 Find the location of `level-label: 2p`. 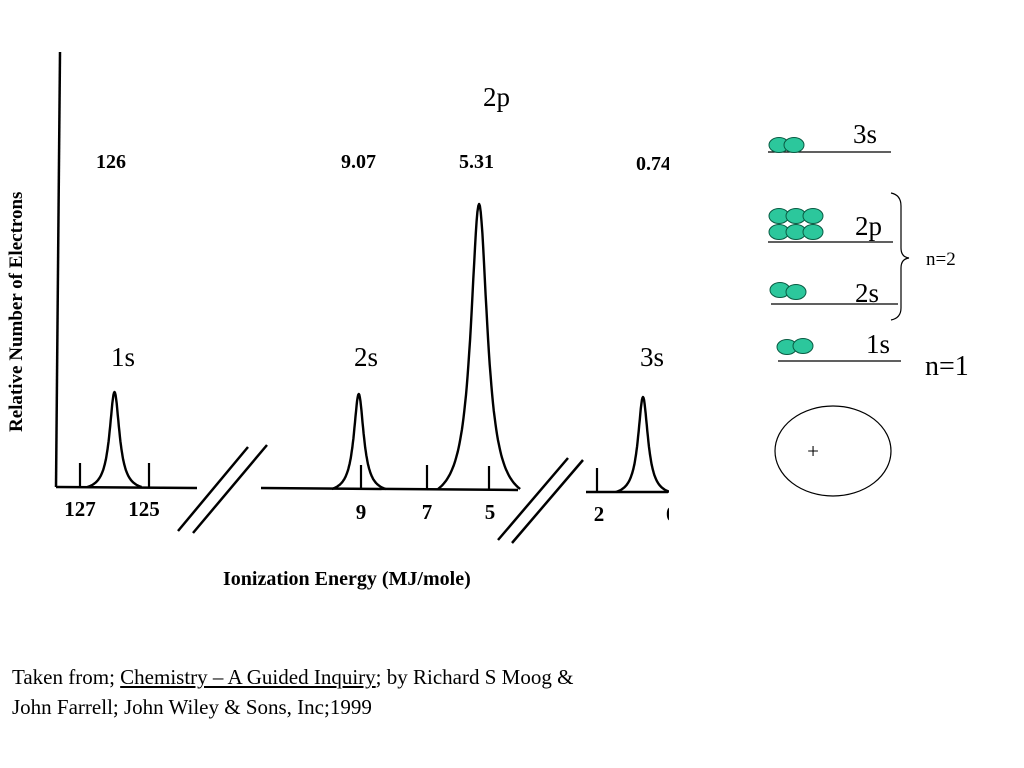

level-label: 2p is located at coordinates (868, 226).